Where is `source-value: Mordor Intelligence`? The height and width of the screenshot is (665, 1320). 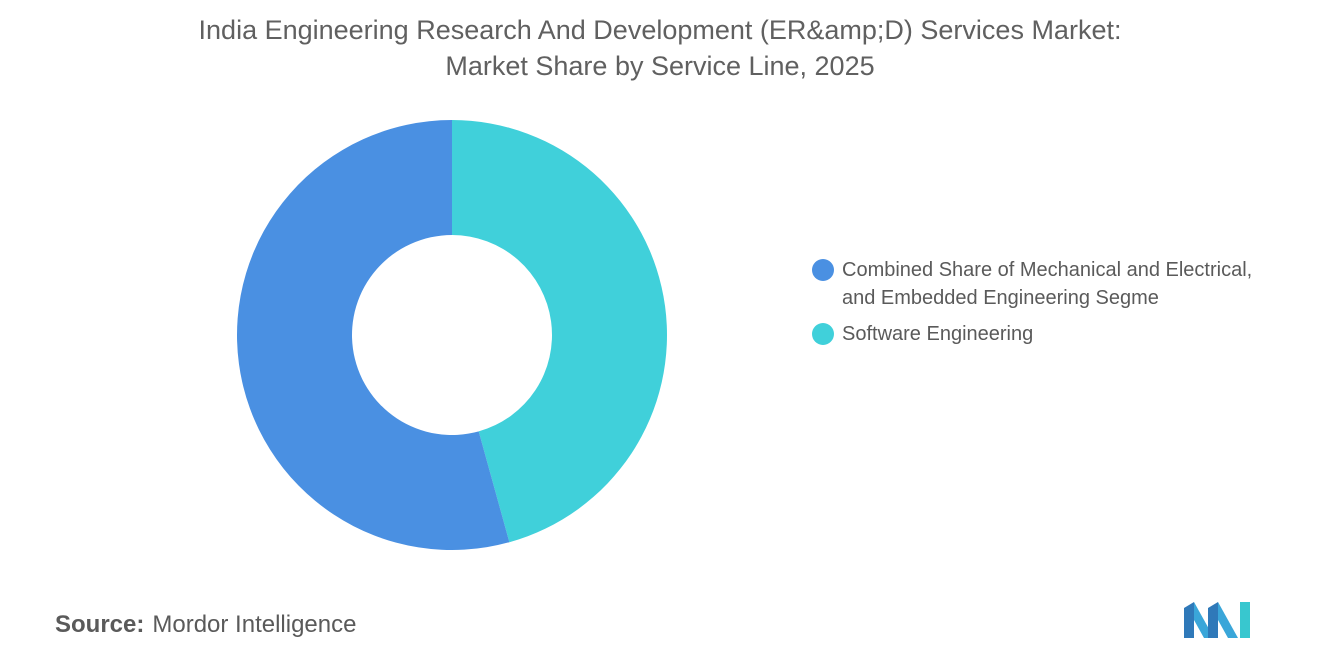 source-value: Mordor Intelligence is located at coordinates (254, 624).